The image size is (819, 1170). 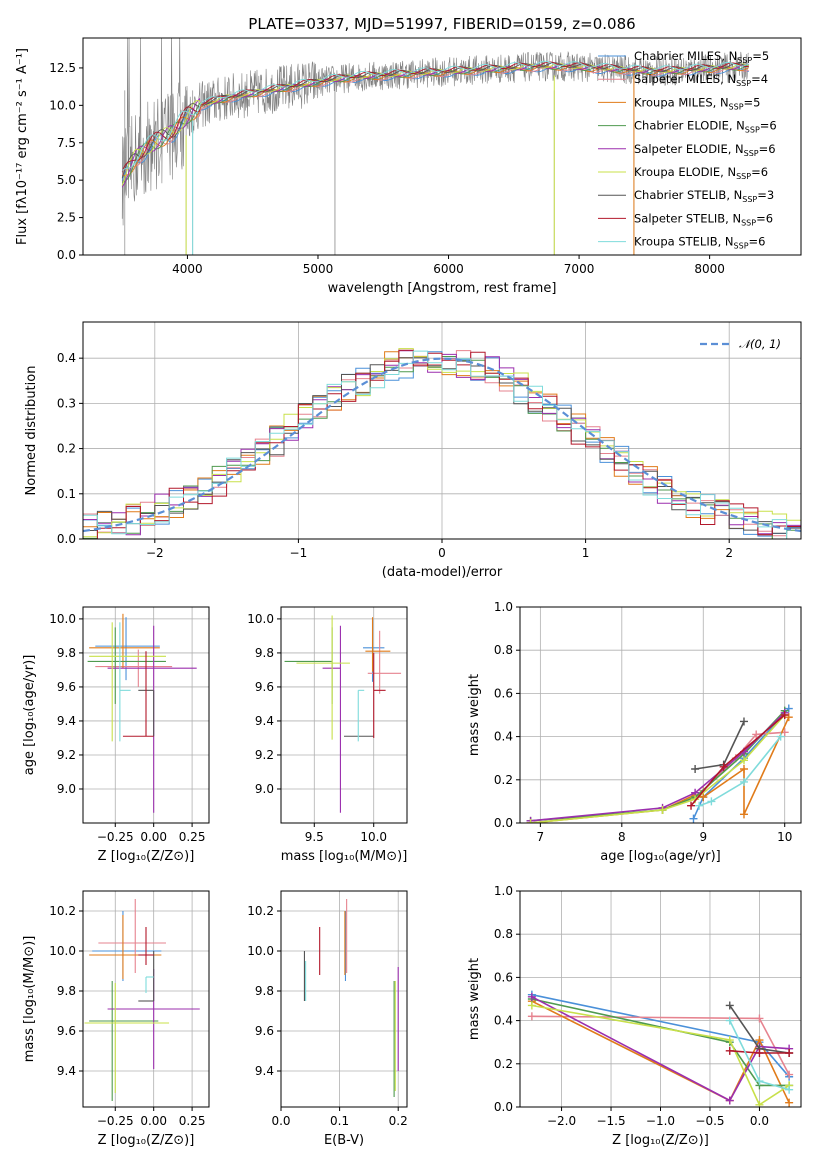 What do you see at coordinates (442, 288) in the screenshot?
I see `x-axis-label: wavelength [Angstrom, rest frame]` at bounding box center [442, 288].